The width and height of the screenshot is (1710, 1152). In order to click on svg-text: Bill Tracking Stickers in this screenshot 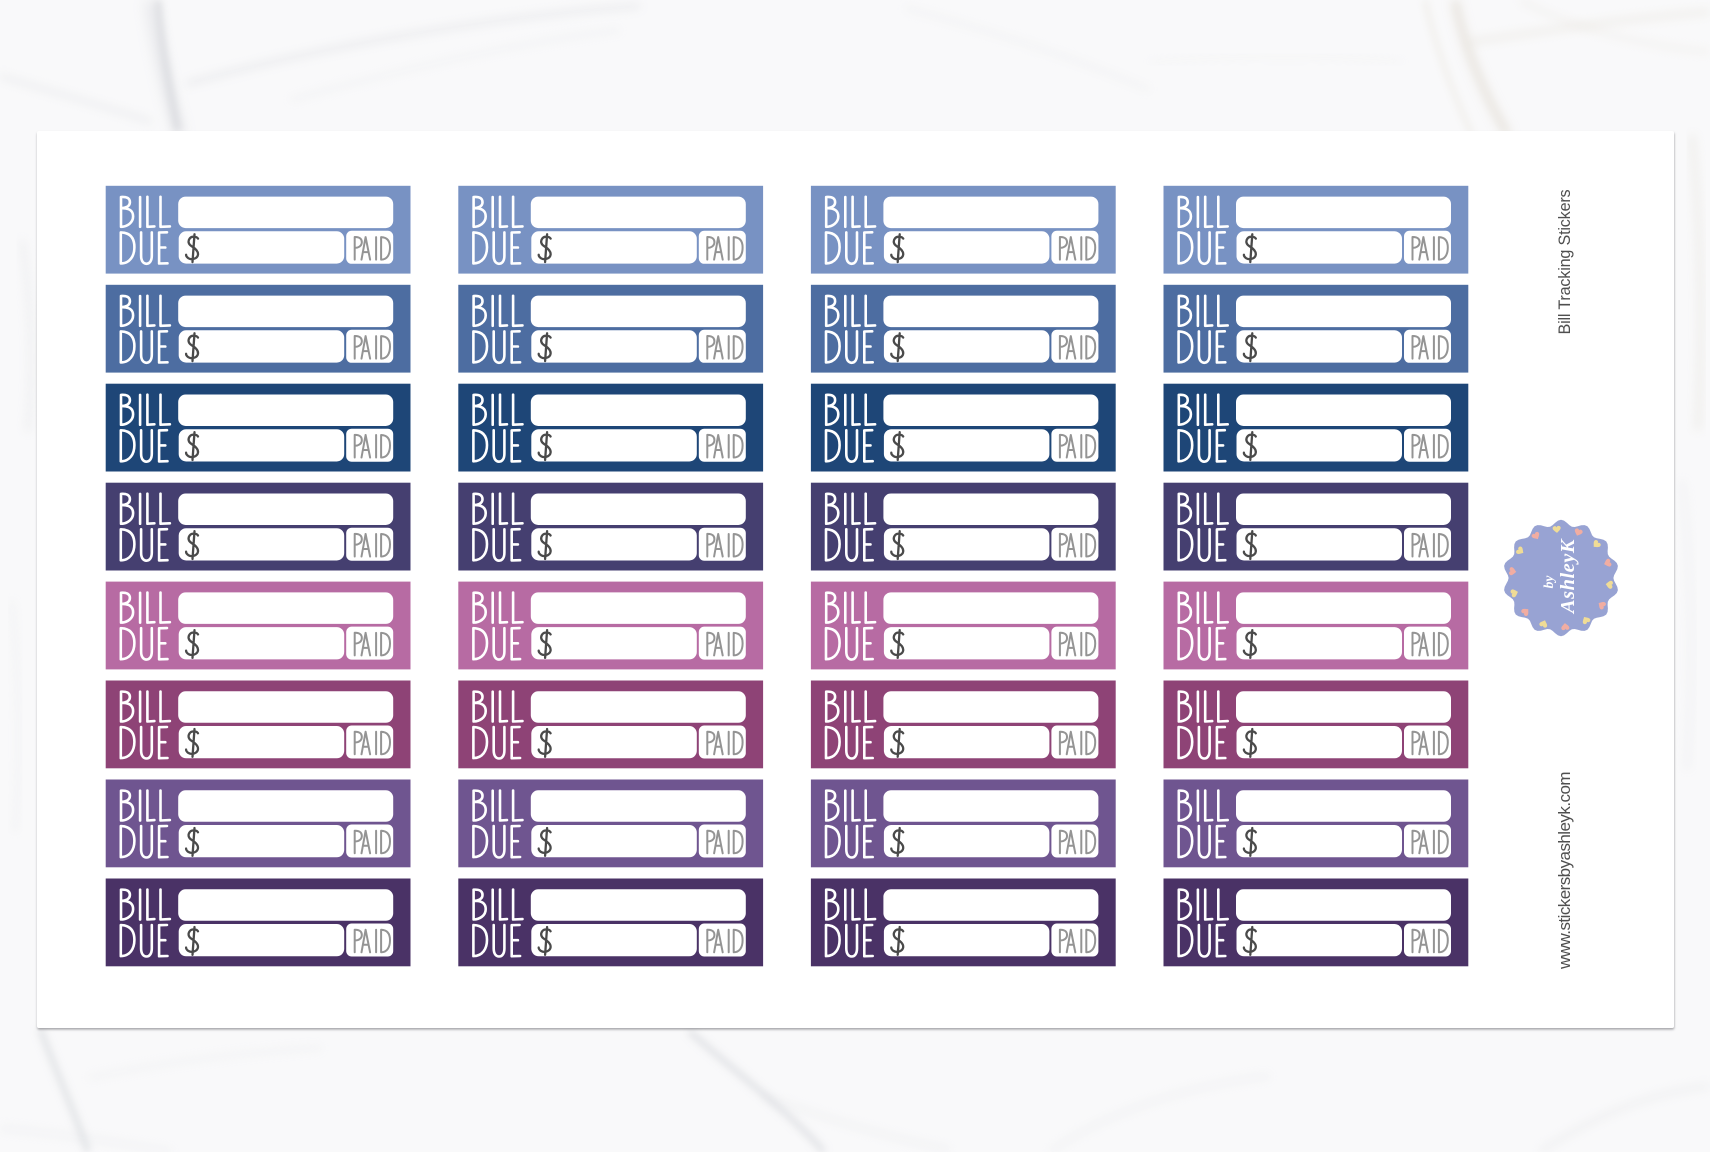, I will do `click(1565, 261)`.